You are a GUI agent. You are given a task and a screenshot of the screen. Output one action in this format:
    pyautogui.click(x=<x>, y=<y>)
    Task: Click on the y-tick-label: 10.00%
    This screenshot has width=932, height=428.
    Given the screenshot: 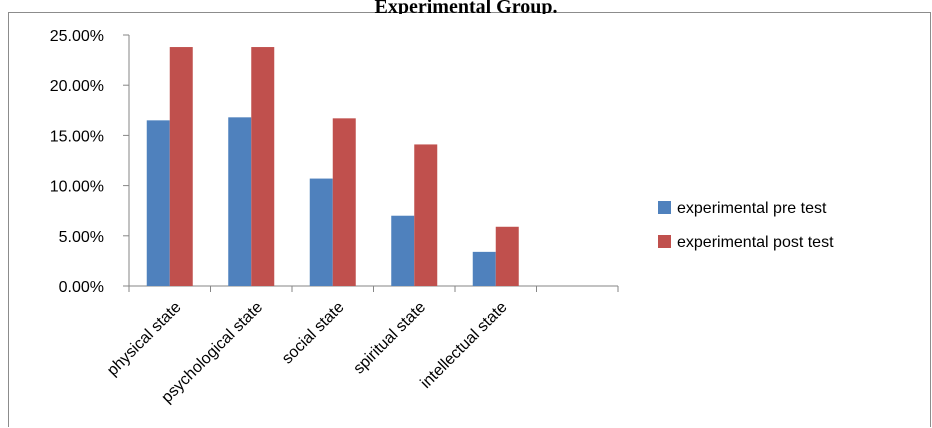 What is the action you would take?
    pyautogui.click(x=77, y=187)
    